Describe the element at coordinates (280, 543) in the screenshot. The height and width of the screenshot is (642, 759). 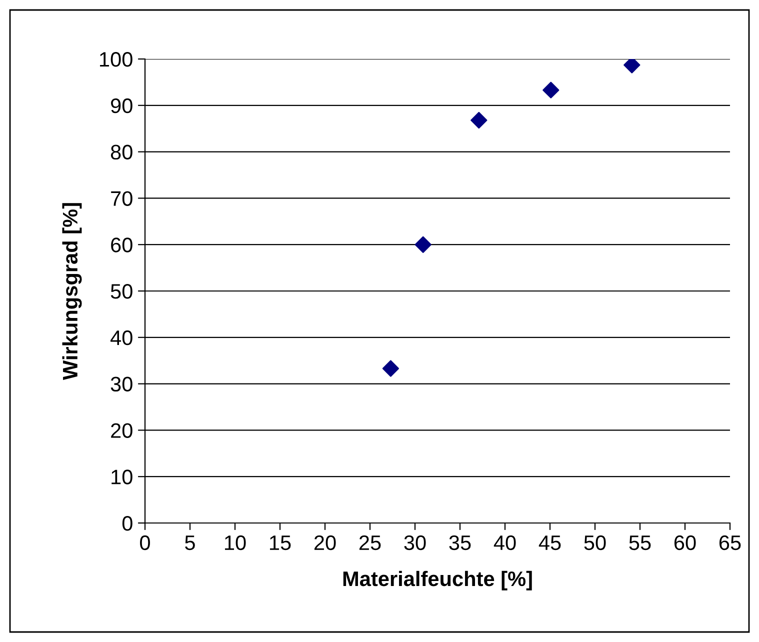
I see `x-tick-label: 15` at that location.